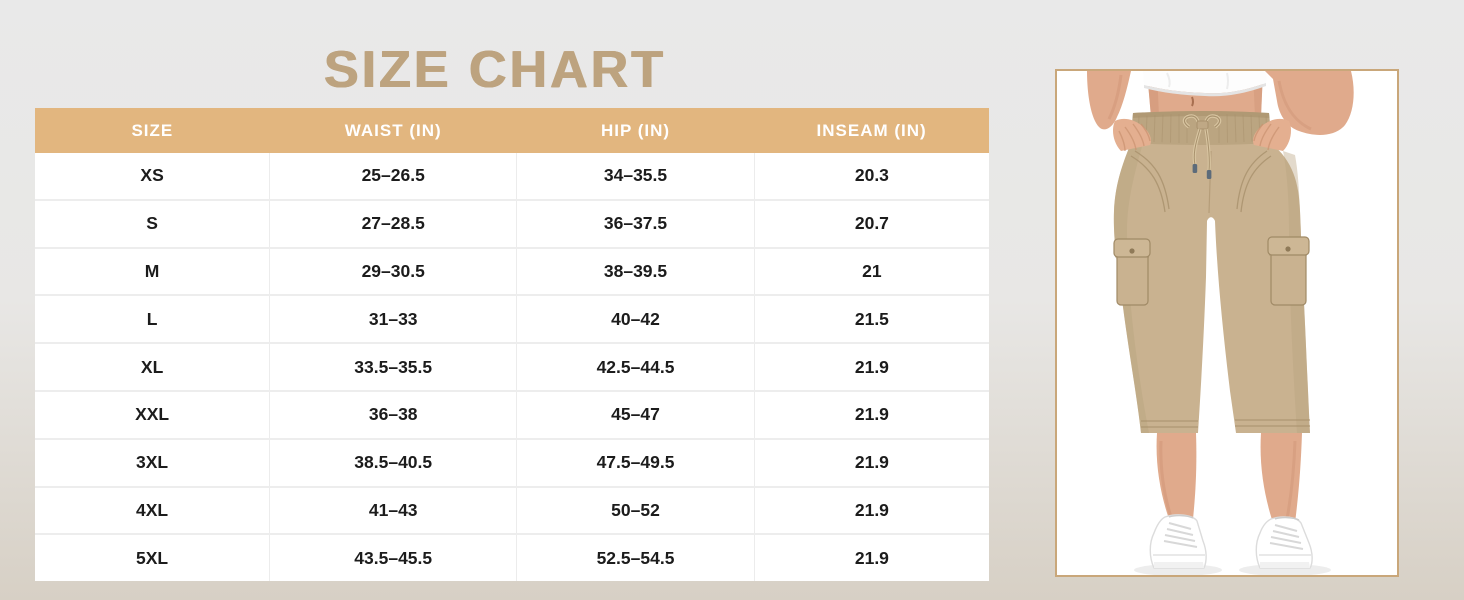 The height and width of the screenshot is (600, 1464). What do you see at coordinates (871, 223) in the screenshot?
I see `inseam-cell: 20.7` at bounding box center [871, 223].